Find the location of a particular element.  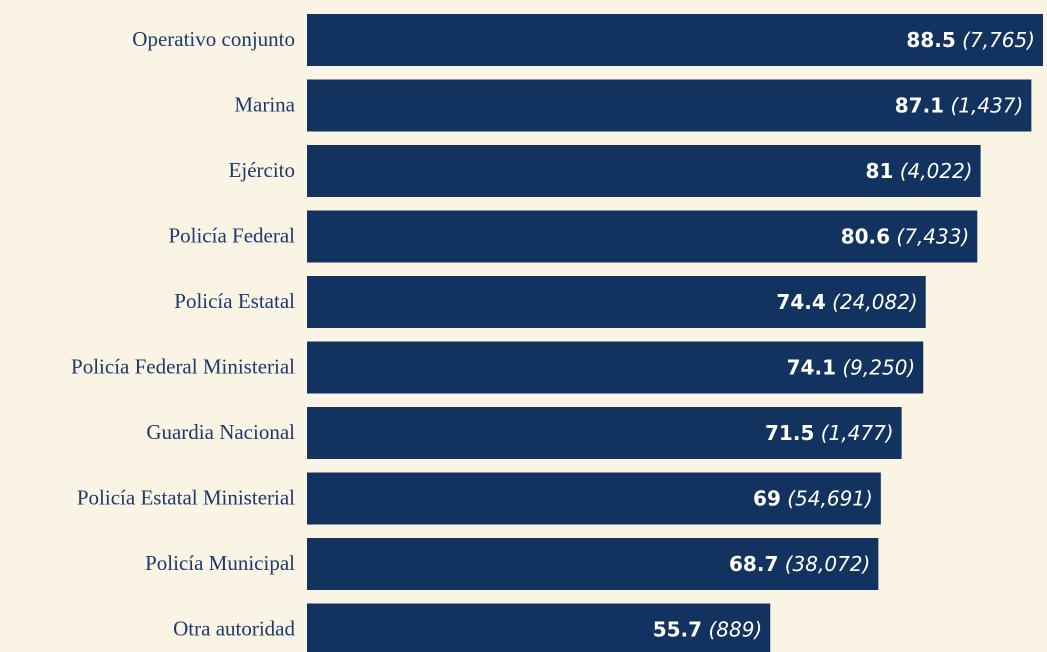

value: 74.1 is located at coordinates (811, 367).